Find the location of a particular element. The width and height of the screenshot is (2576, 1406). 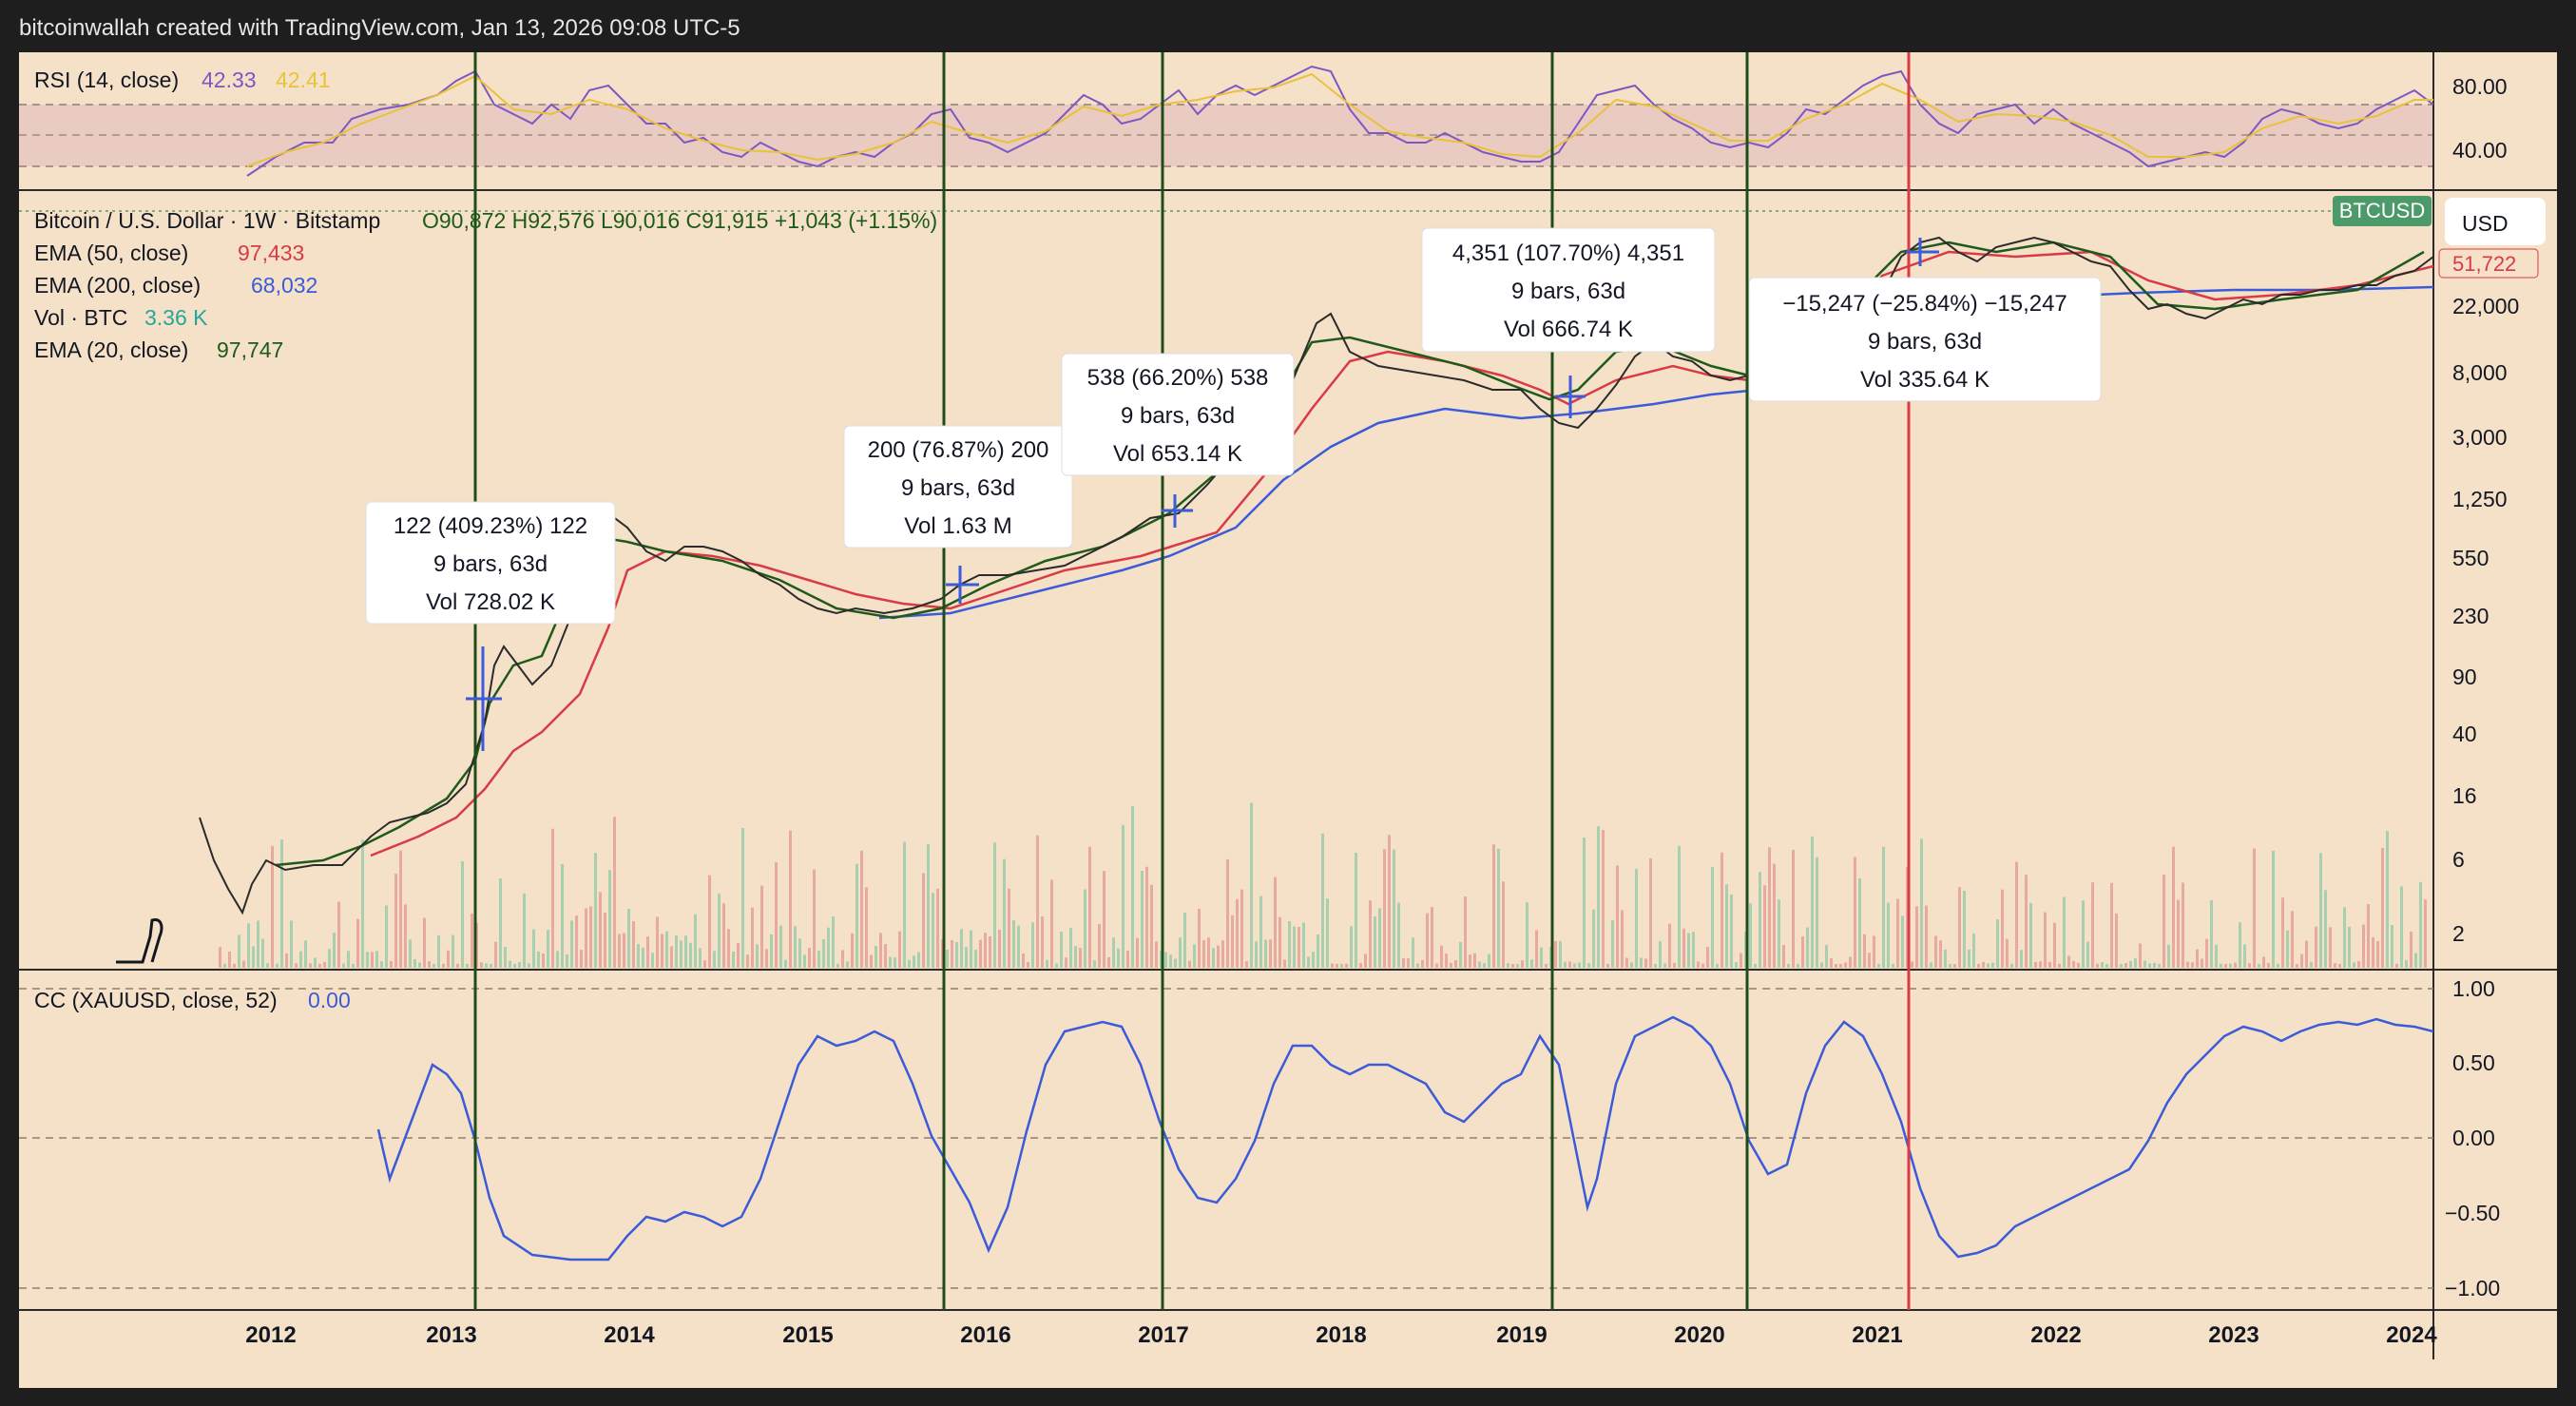

annotation-5-line3: Vol 335.64 K is located at coordinates (1925, 380).